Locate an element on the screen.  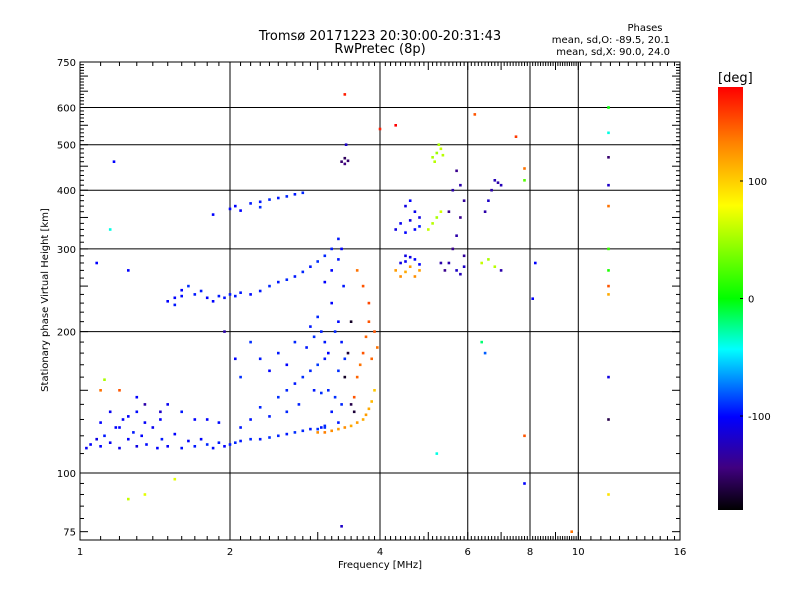
x-tick-label: 6 is located at coordinates (468, 552).